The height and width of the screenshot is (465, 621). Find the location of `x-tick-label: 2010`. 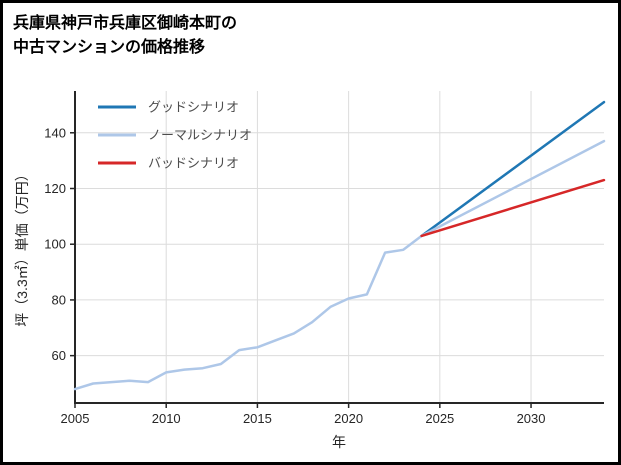

x-tick-label: 2010 is located at coordinates (166, 418).